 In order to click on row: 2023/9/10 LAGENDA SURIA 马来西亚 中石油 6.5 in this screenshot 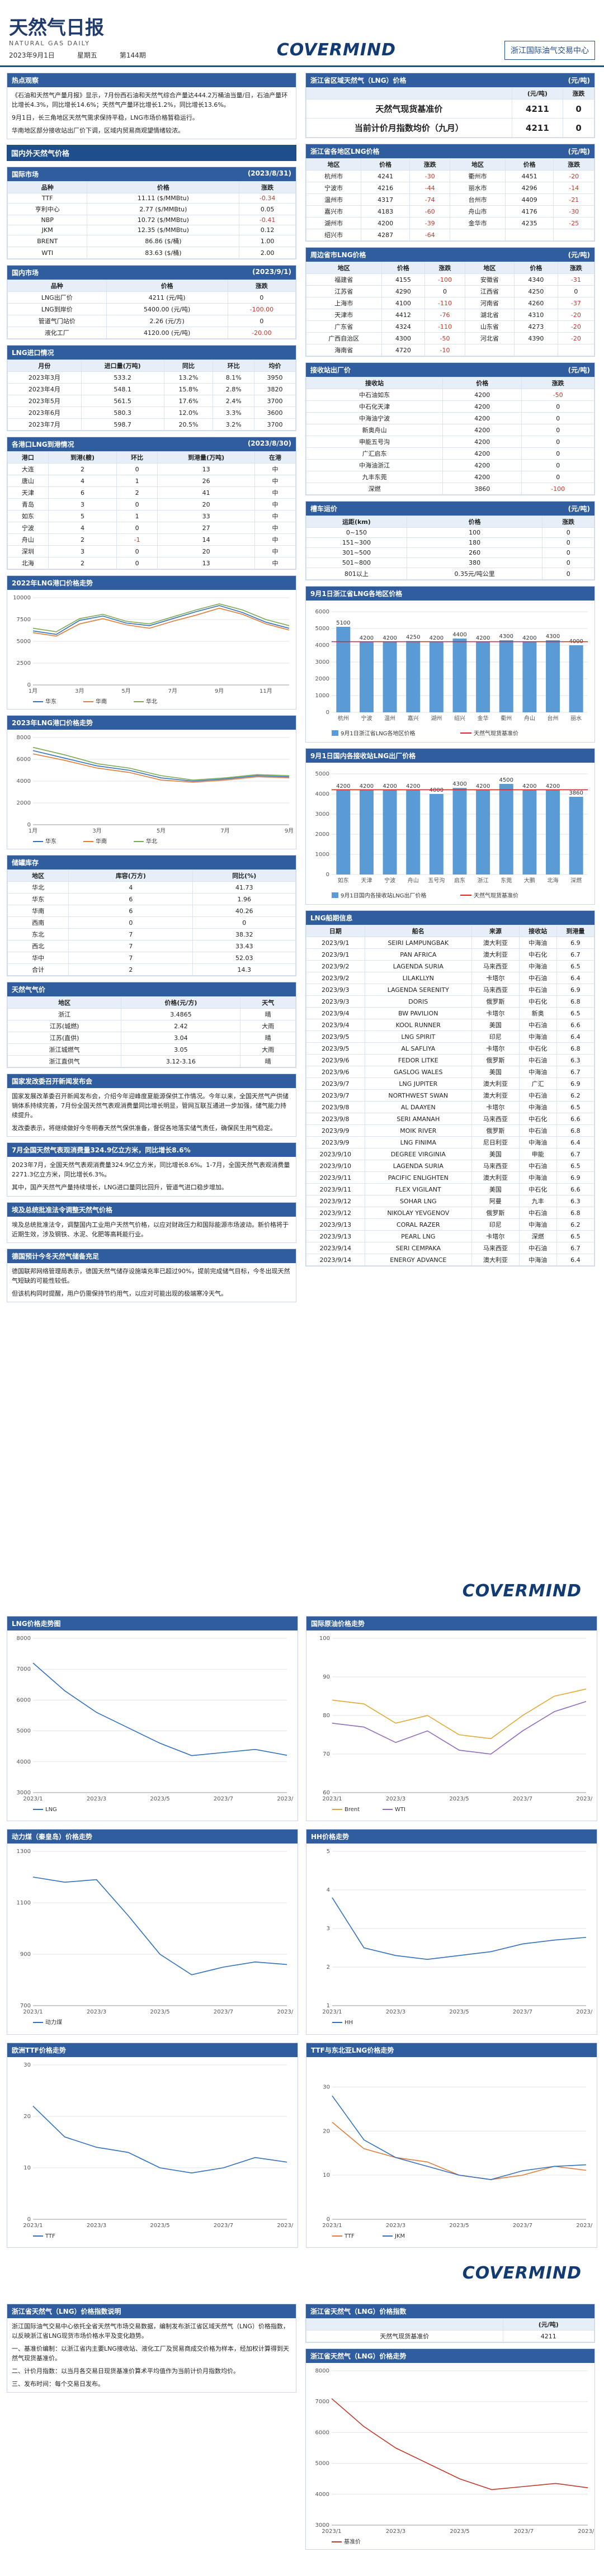, I will do `click(450, 1166)`.